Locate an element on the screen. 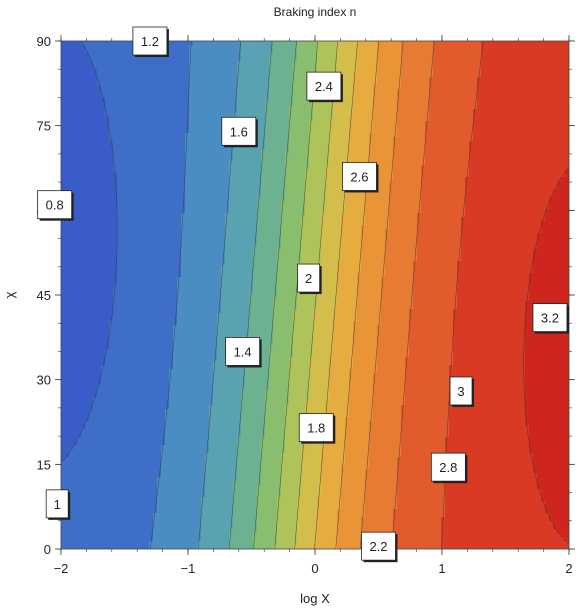 This screenshot has height=612, width=580. chart-title: Braking index n is located at coordinates (315, 12).